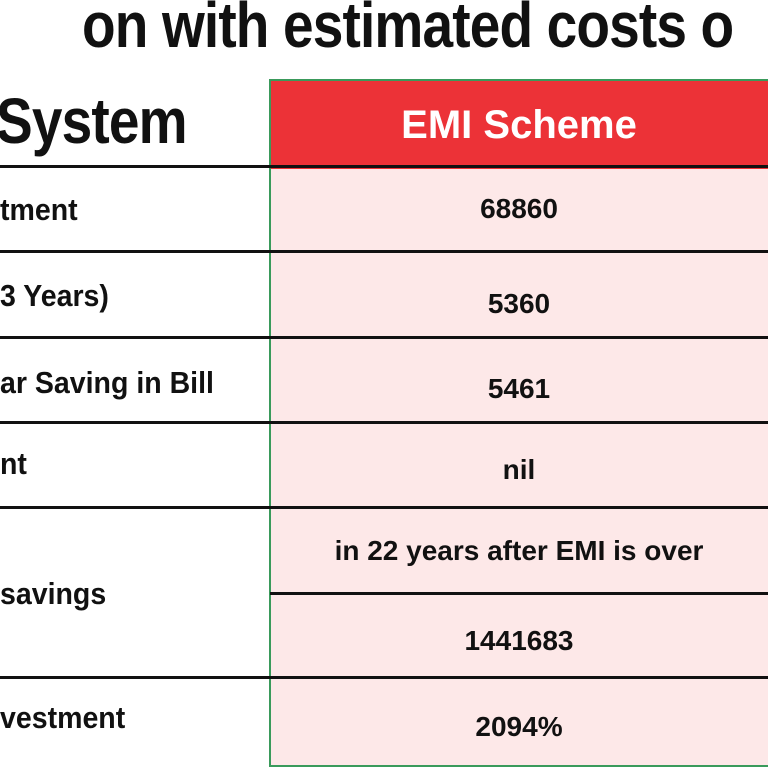  Describe the element at coordinates (519, 640) in the screenshot. I see `value-cell-savings: 1441683` at that location.